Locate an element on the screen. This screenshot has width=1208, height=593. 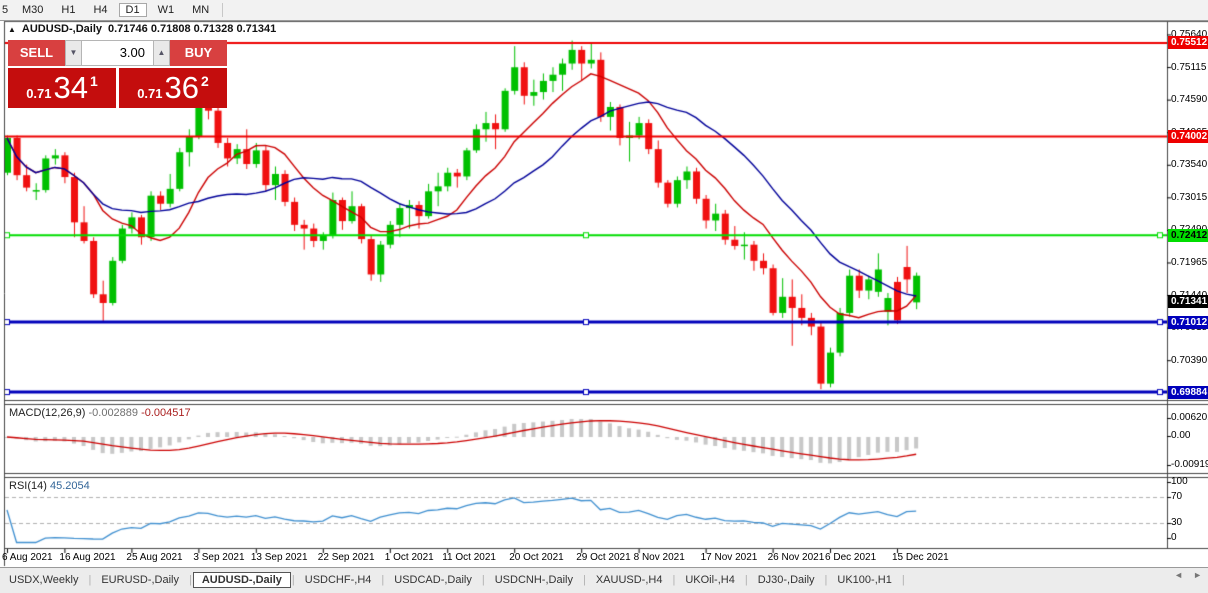
volume-input: 3.00 is located at coordinates (117, 53).